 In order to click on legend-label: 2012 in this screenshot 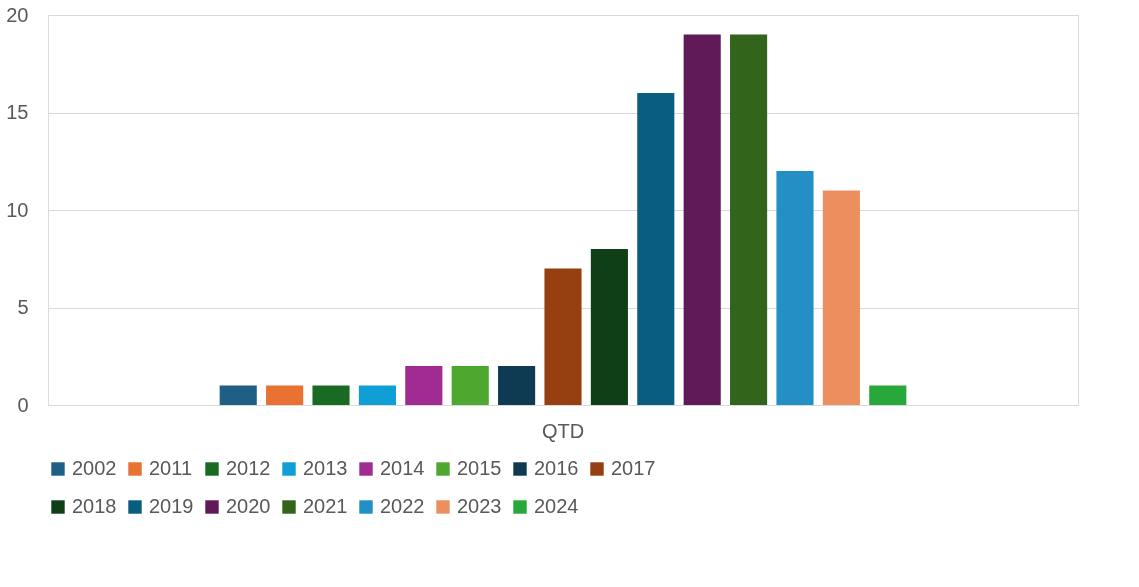, I will do `click(248, 468)`.